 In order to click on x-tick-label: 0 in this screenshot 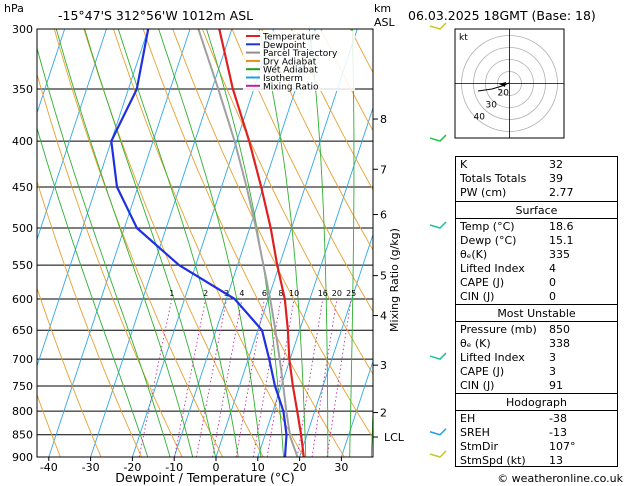, I will do `click(216, 467)`.